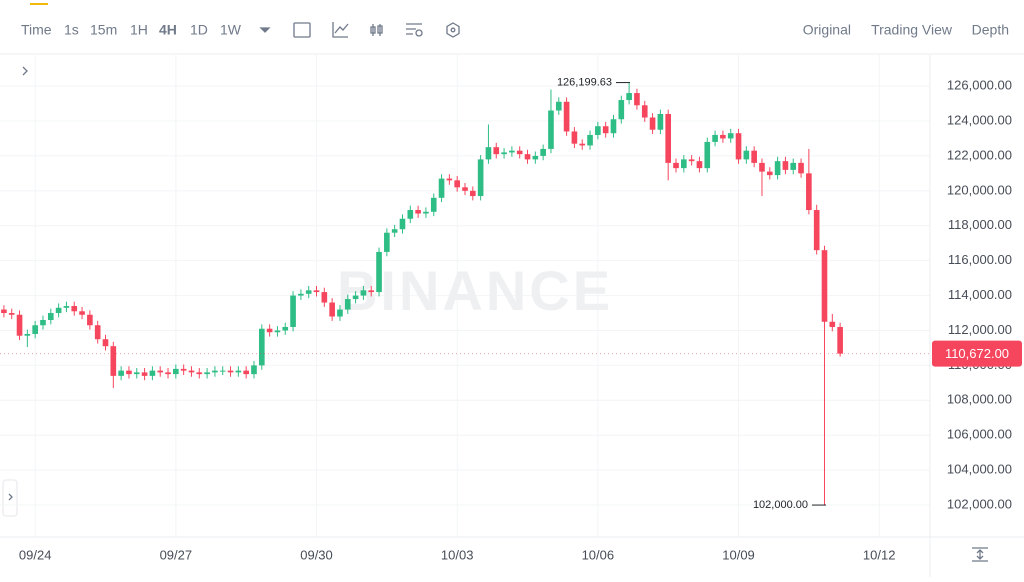  I want to click on y-tick-label: 120,000.00, so click(979, 189).